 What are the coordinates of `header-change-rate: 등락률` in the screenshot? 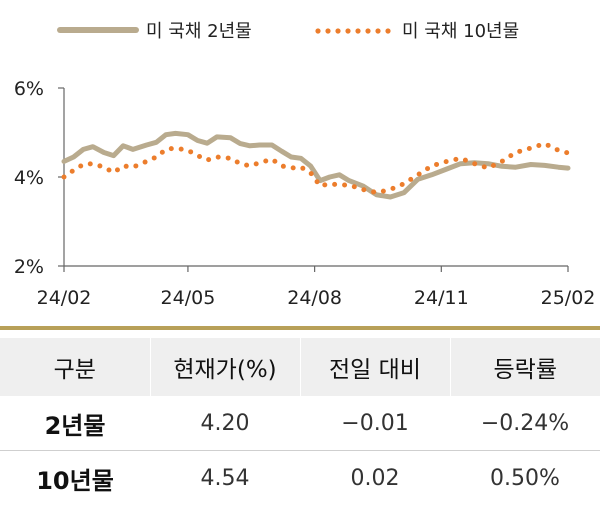 It's located at (525, 367).